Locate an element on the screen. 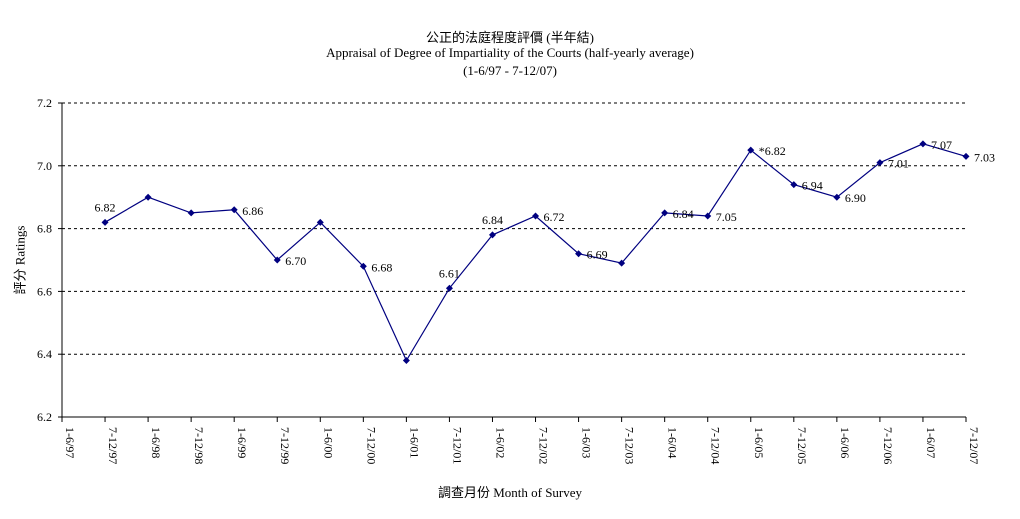 This screenshot has height=519, width=1020. data-label: 7.03 is located at coordinates (984, 157).